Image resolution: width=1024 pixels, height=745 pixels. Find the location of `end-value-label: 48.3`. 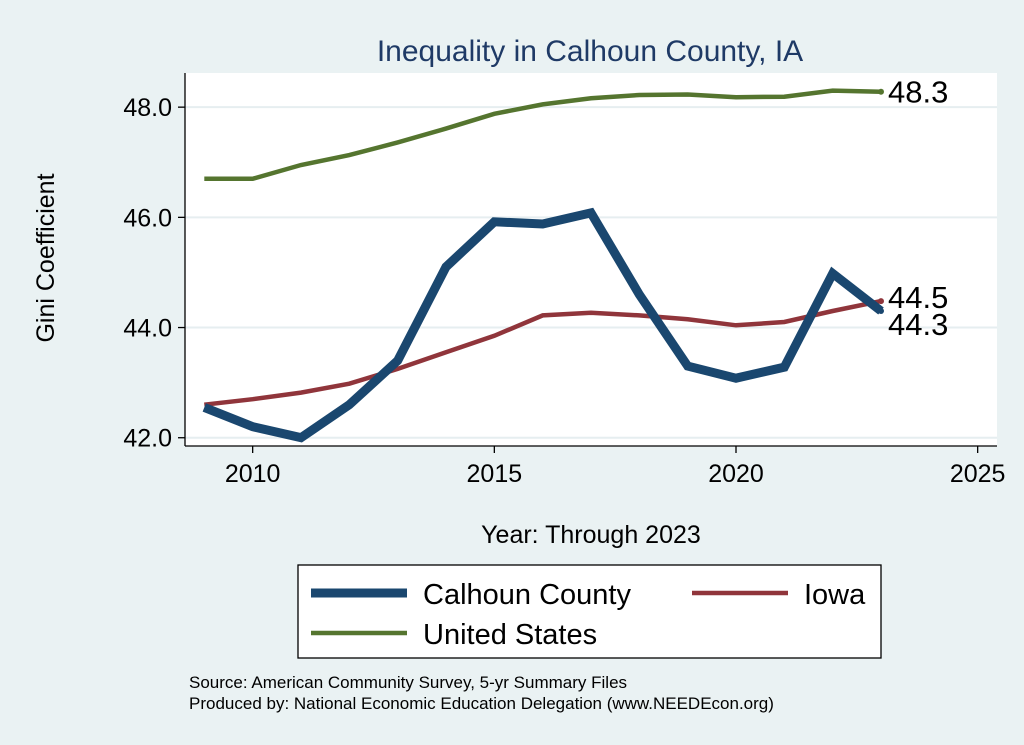

end-value-label: 48.3 is located at coordinates (918, 92).